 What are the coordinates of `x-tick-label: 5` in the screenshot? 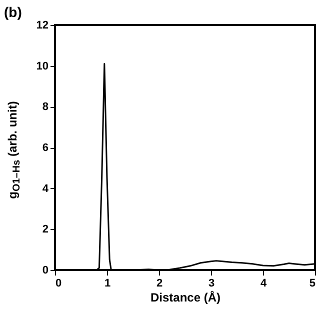 It's located at (312, 284).